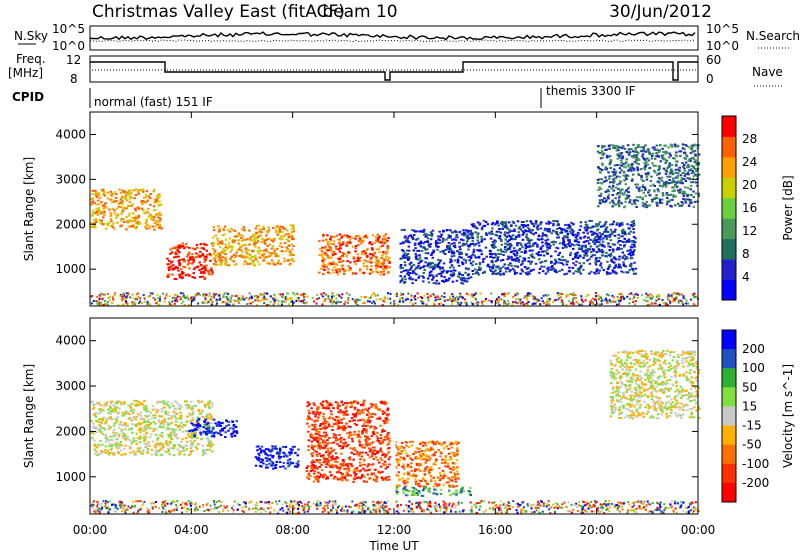 This screenshot has width=800, height=558. What do you see at coordinates (788, 207) in the screenshot?
I see `colorbar-label: Power [dB]` at bounding box center [788, 207].